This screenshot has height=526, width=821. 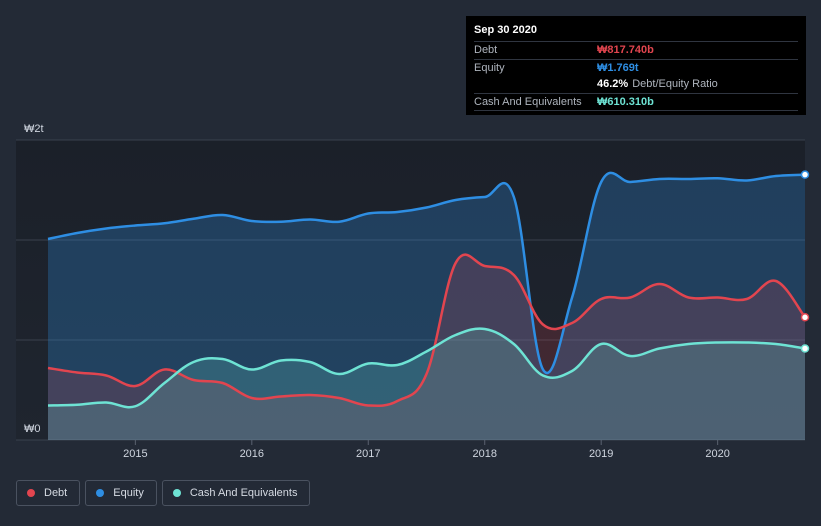 What do you see at coordinates (243, 493) in the screenshot?
I see `legend-cash-label: Cash And Equivalents` at bounding box center [243, 493].